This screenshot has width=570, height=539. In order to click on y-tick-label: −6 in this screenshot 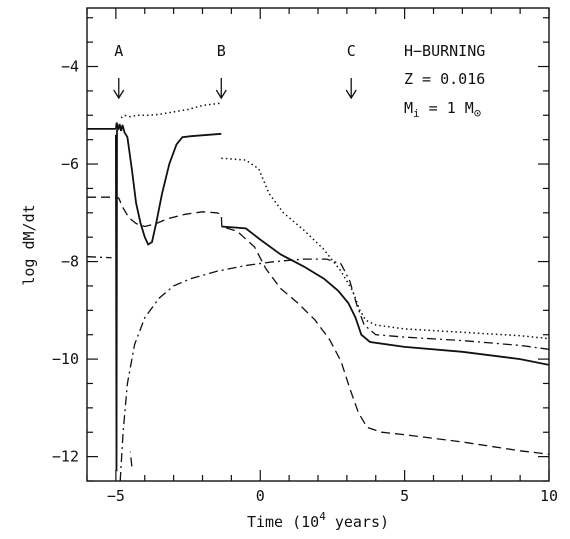, I will do `click(70, 164)`.